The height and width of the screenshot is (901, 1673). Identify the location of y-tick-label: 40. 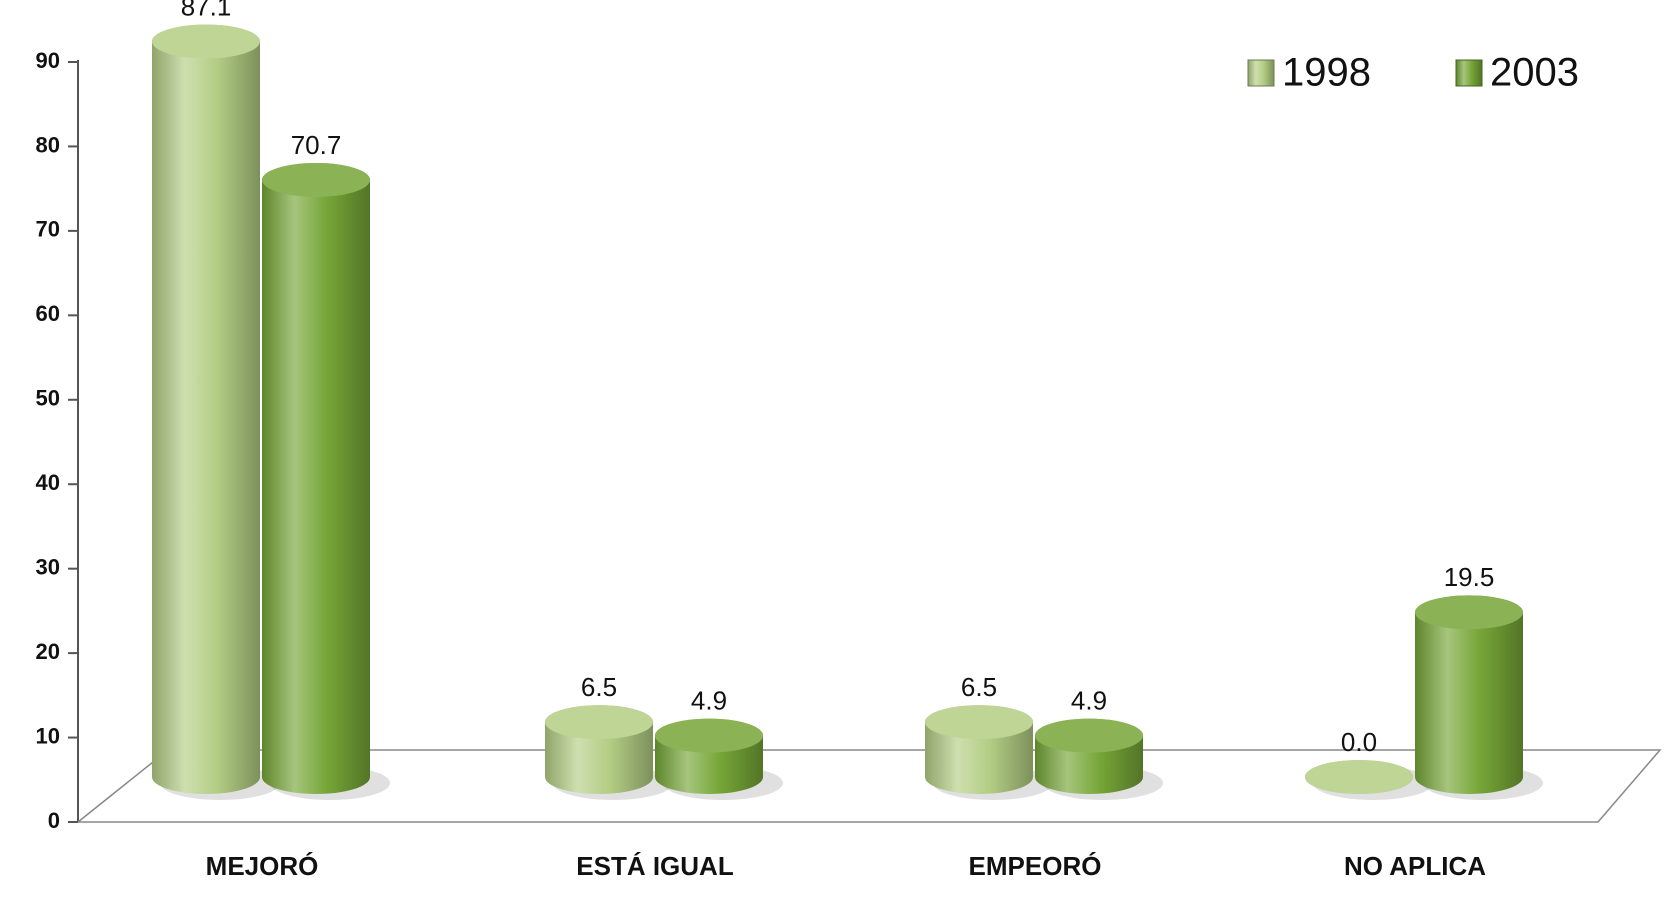
(48, 482).